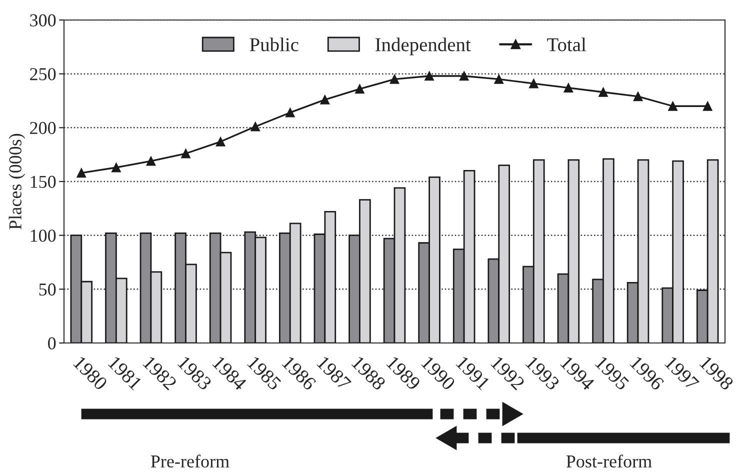  Describe the element at coordinates (43, 236) in the screenshot. I see `y-tick-label: 100` at that location.